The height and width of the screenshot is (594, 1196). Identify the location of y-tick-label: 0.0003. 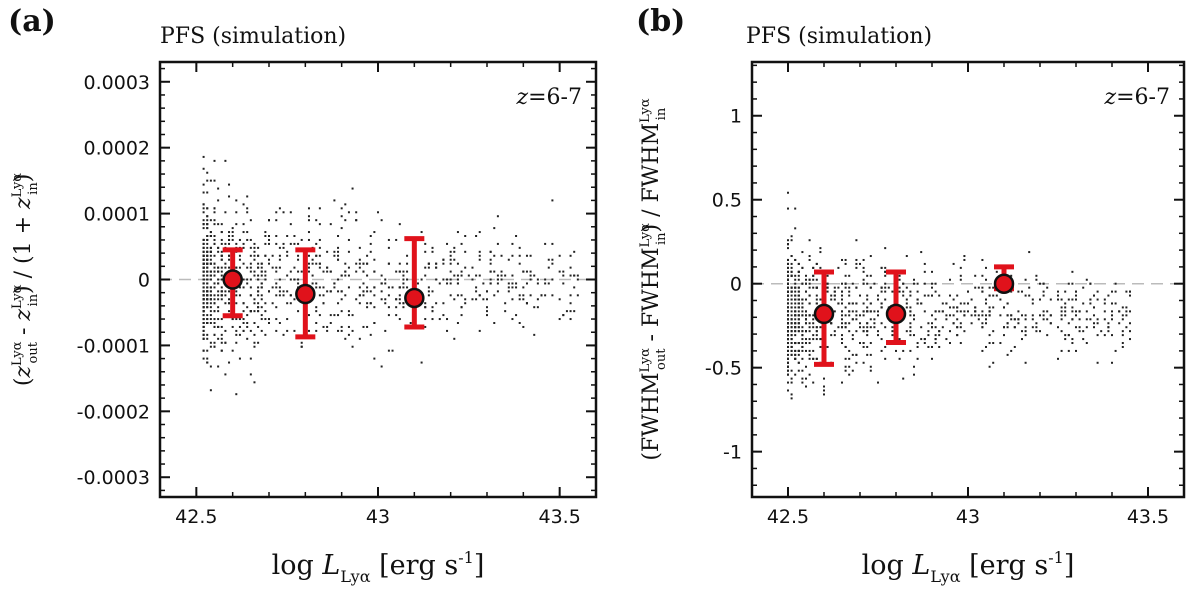
(117, 83).